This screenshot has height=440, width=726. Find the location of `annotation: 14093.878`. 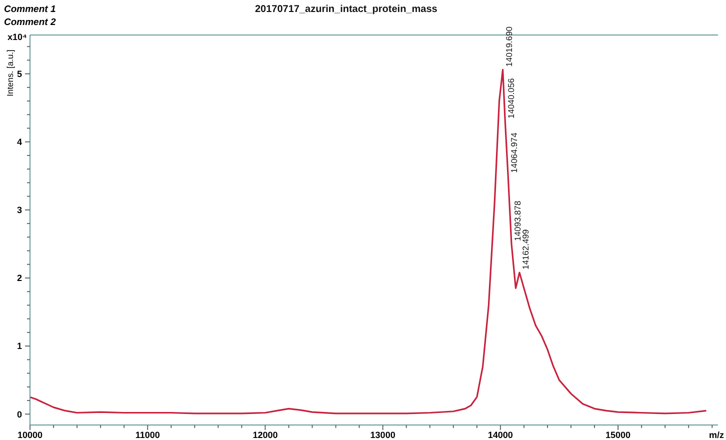

annotation: 14093.878 is located at coordinates (517, 220).